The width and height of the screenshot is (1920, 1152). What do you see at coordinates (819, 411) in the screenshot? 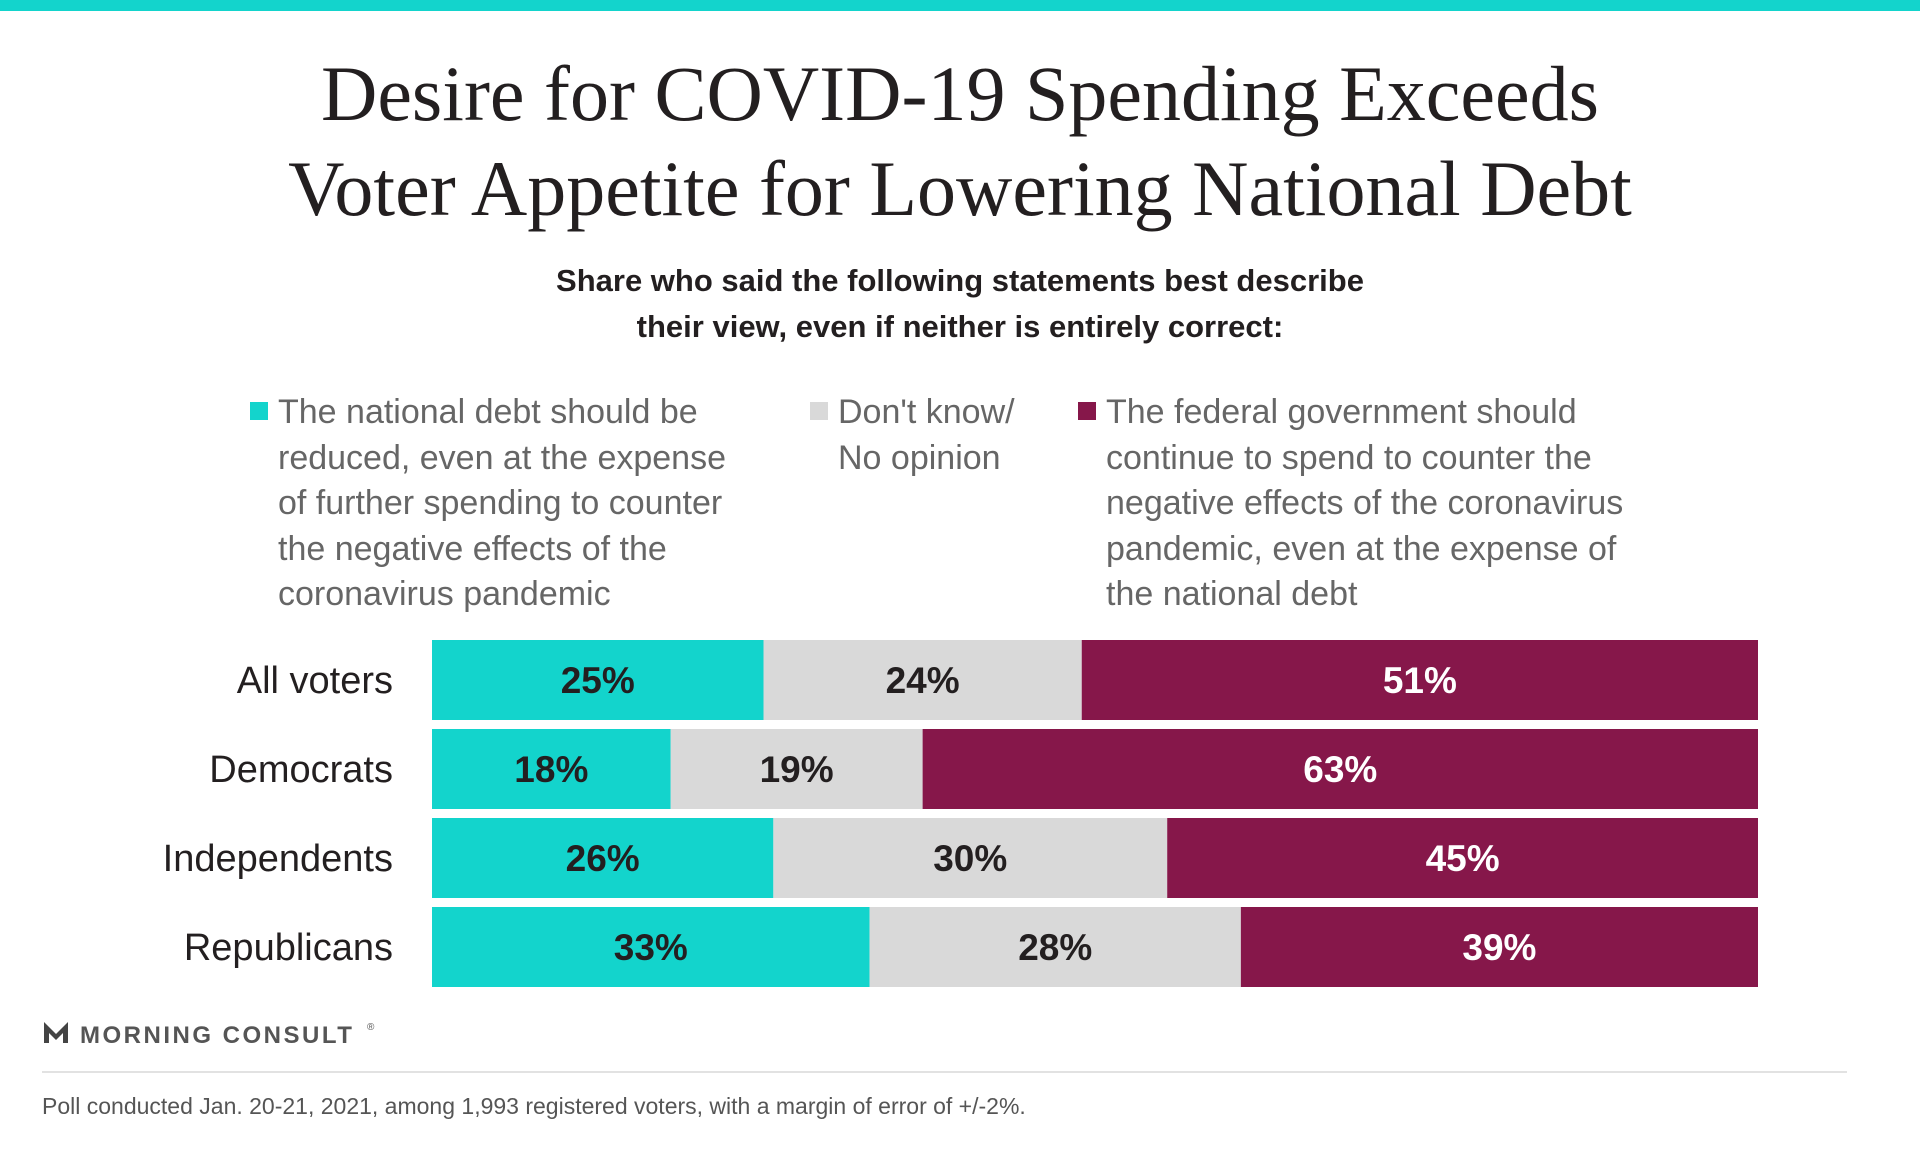
I see `legend-swatch-dont-know` at bounding box center [819, 411].